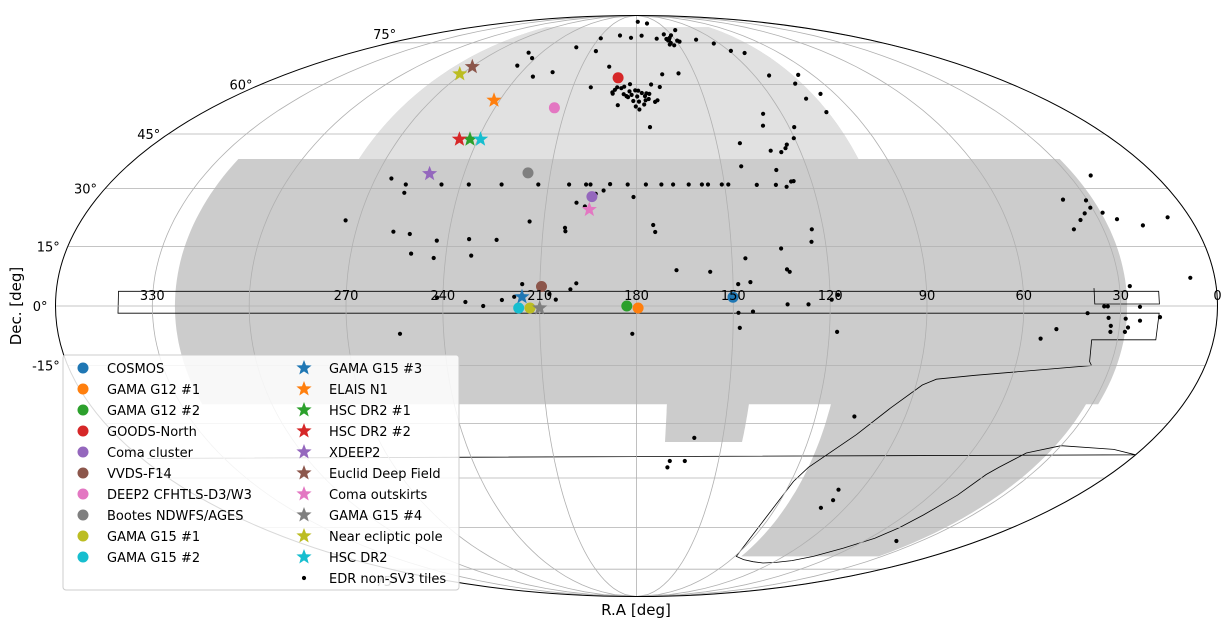  Describe the element at coordinates (442, 296) in the screenshot. I see `ra-tick-label: 240` at that location.